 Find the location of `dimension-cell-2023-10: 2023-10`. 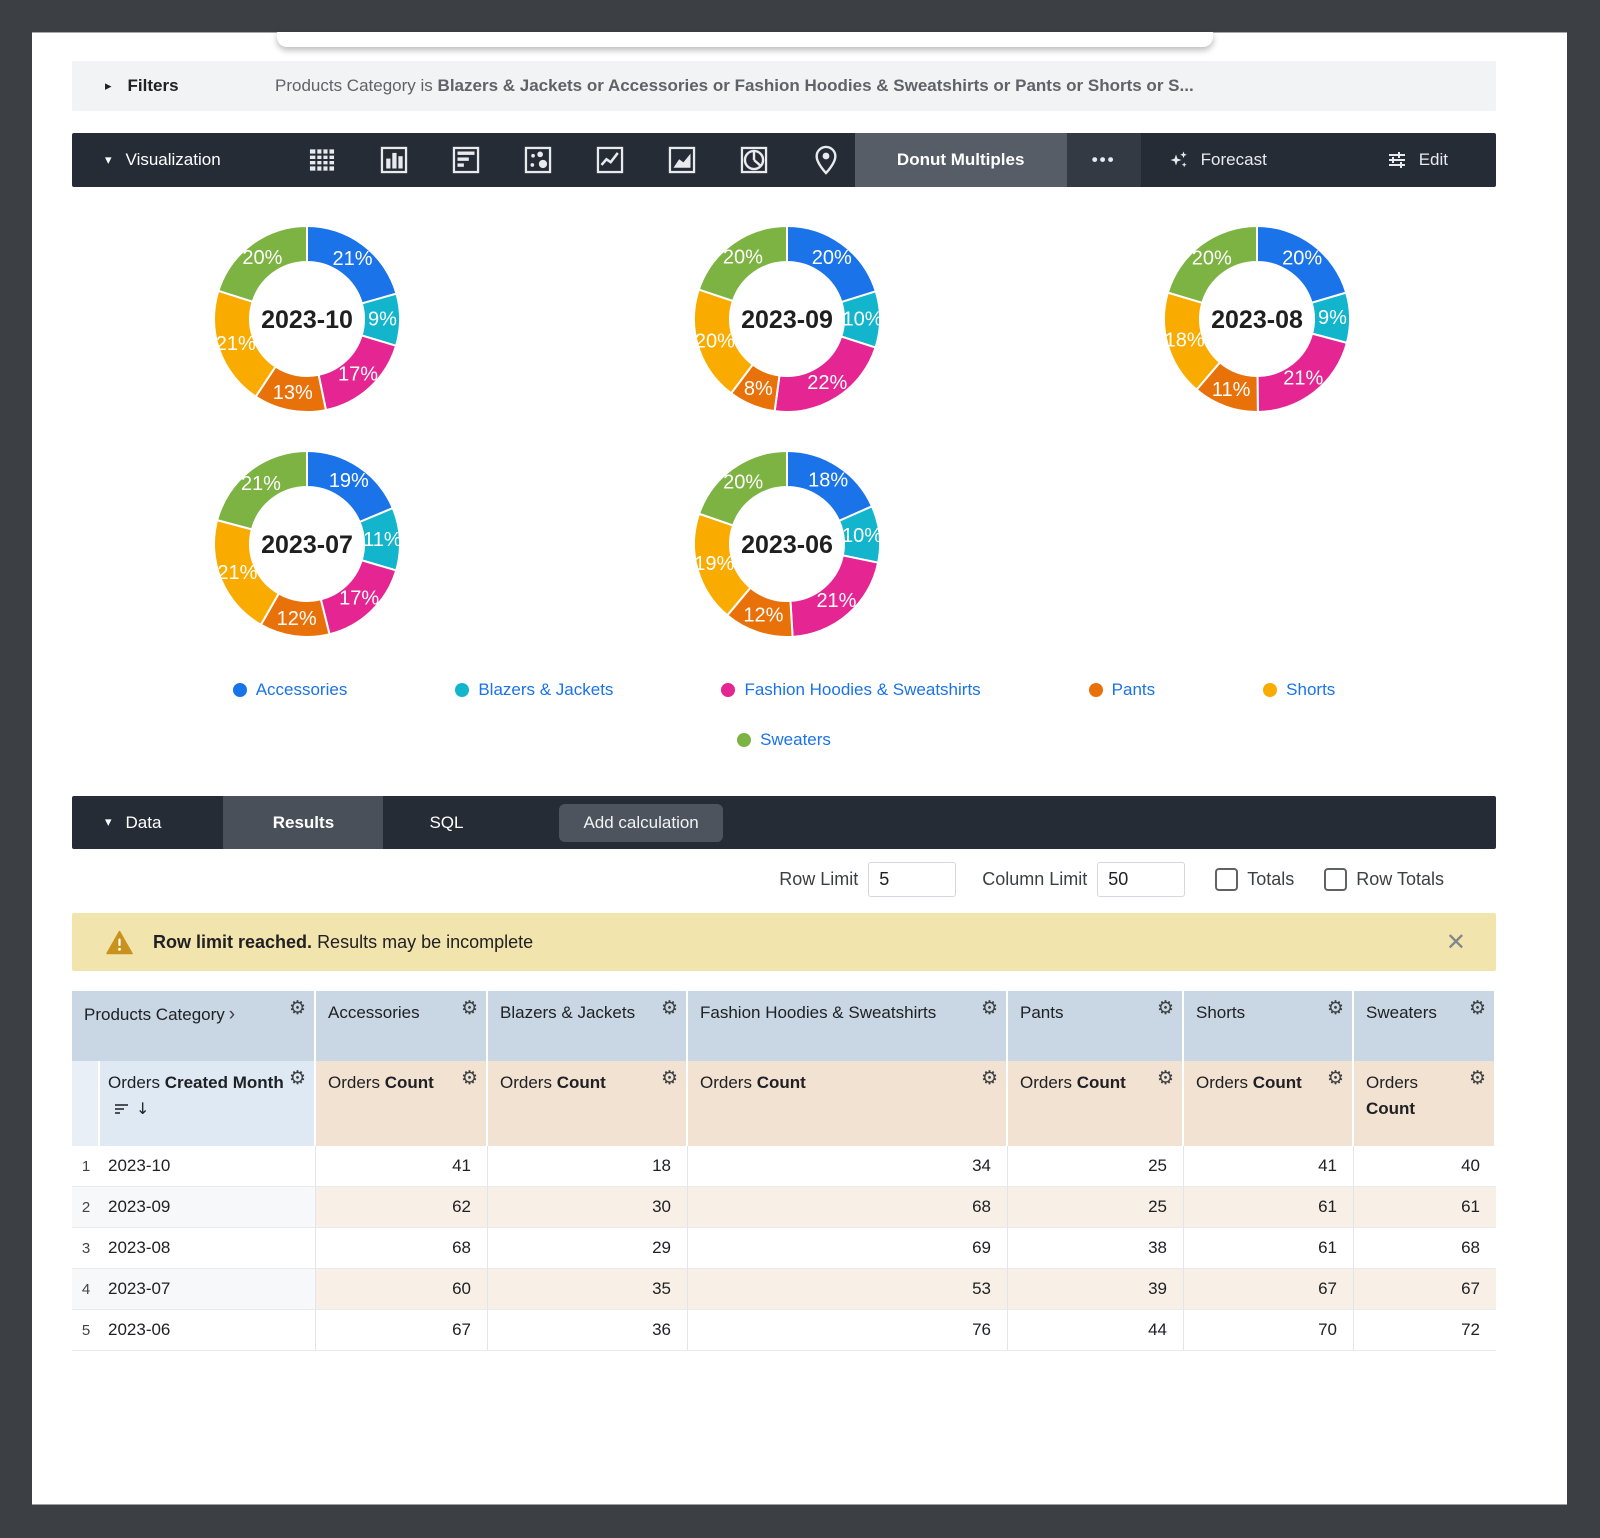

dimension-cell-2023-10: 2023-10 is located at coordinates (208, 1166).